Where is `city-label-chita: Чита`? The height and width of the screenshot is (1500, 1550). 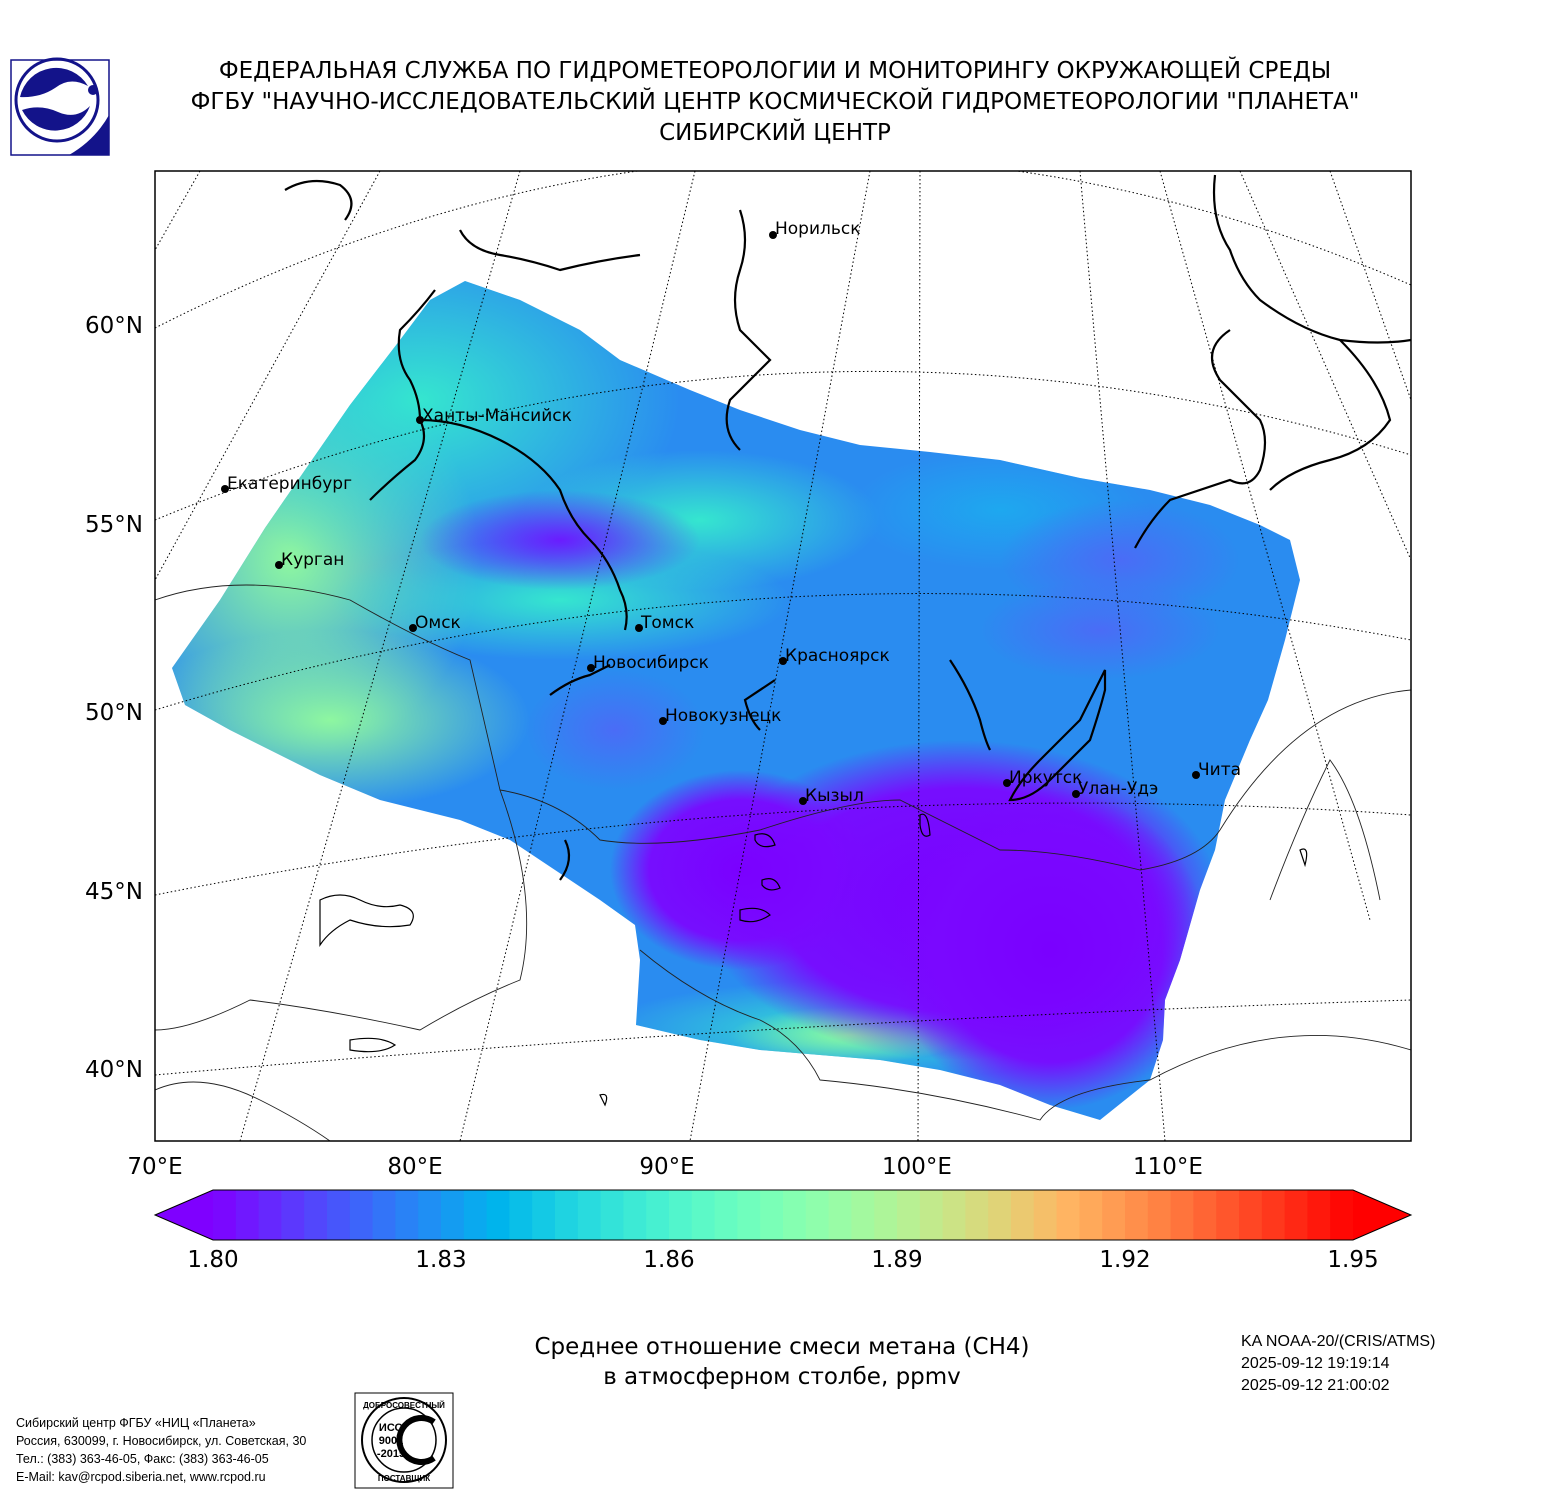 city-label-chita: Чита is located at coordinates (1219, 770).